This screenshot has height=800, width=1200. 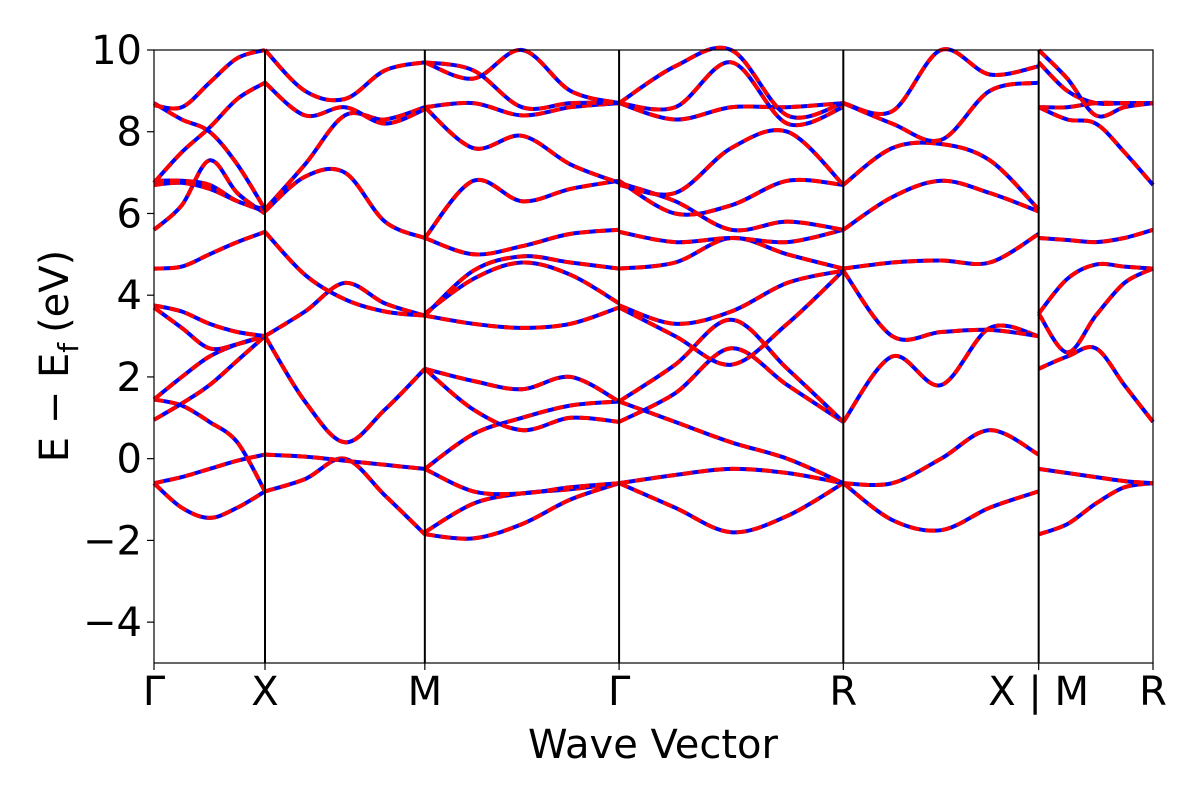 What do you see at coordinates (112, 623) in the screenshot?
I see `y-tick-label: −4` at bounding box center [112, 623].